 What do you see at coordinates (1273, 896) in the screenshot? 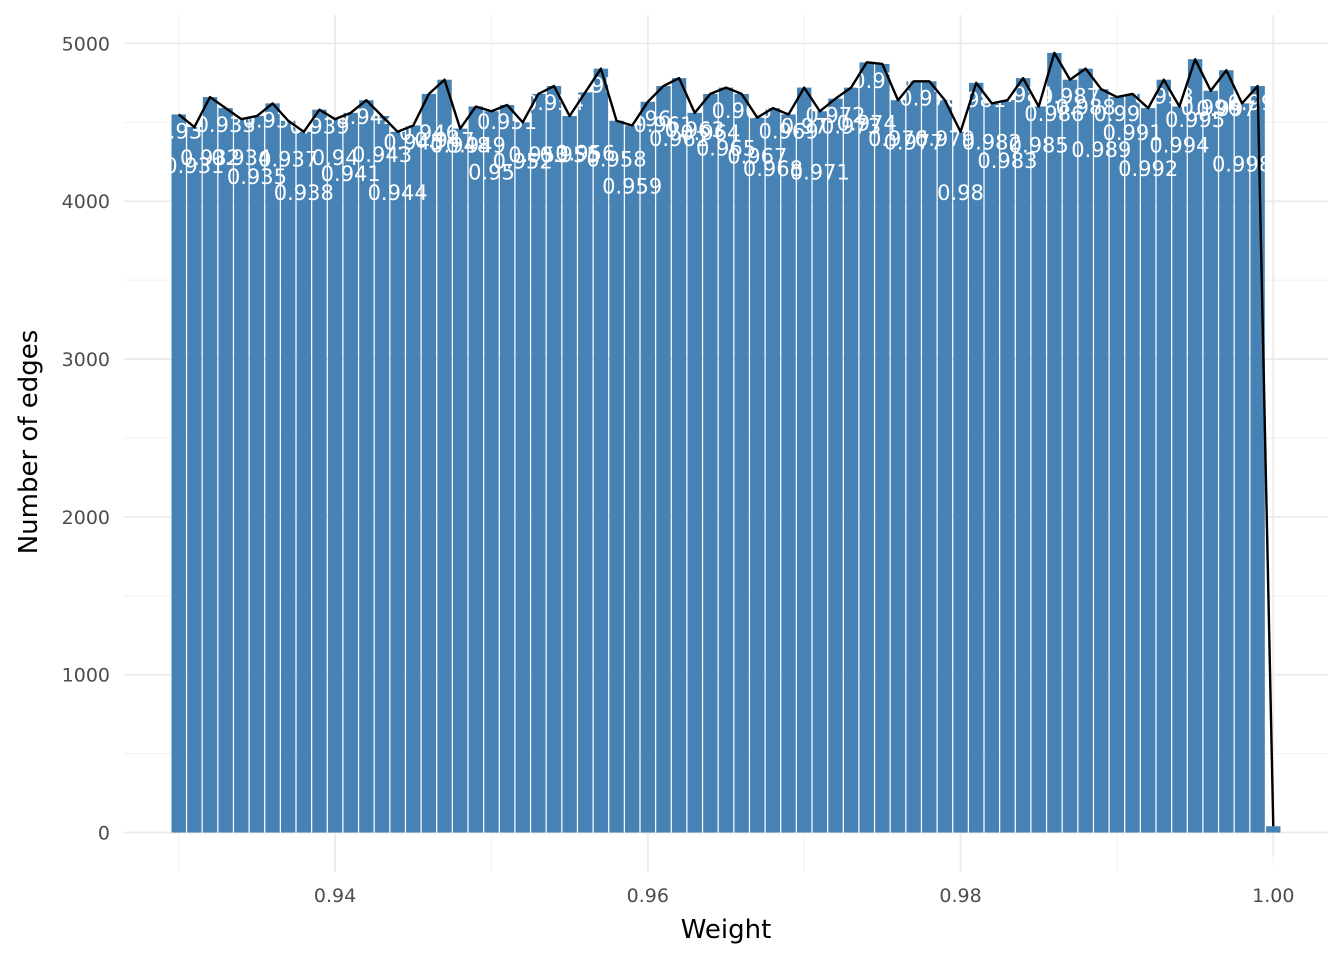
I see `x-tick-label: 1.00` at bounding box center [1273, 896].